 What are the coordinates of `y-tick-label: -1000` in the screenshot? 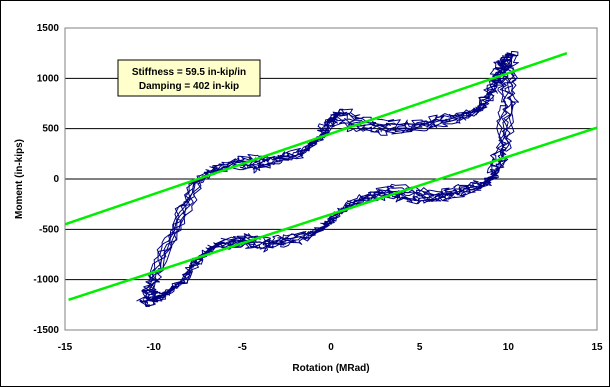 It's located at (46, 280).